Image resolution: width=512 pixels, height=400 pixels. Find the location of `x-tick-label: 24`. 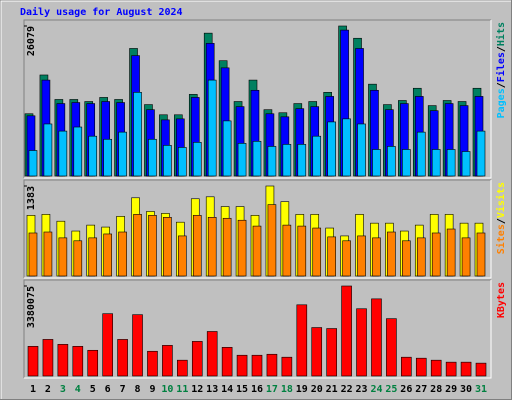

x-tick-label: 24 is located at coordinates (376, 389).